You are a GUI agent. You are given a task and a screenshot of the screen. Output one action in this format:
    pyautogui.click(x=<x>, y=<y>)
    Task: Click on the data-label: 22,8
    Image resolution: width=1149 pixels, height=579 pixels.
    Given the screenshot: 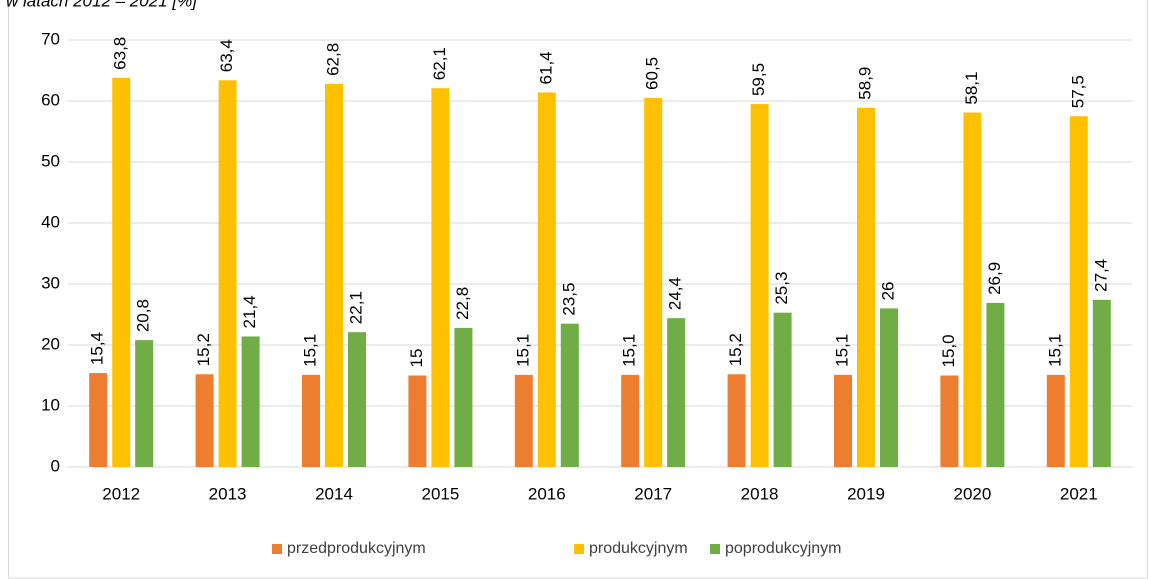 What is the action you would take?
    pyautogui.click(x=462, y=303)
    